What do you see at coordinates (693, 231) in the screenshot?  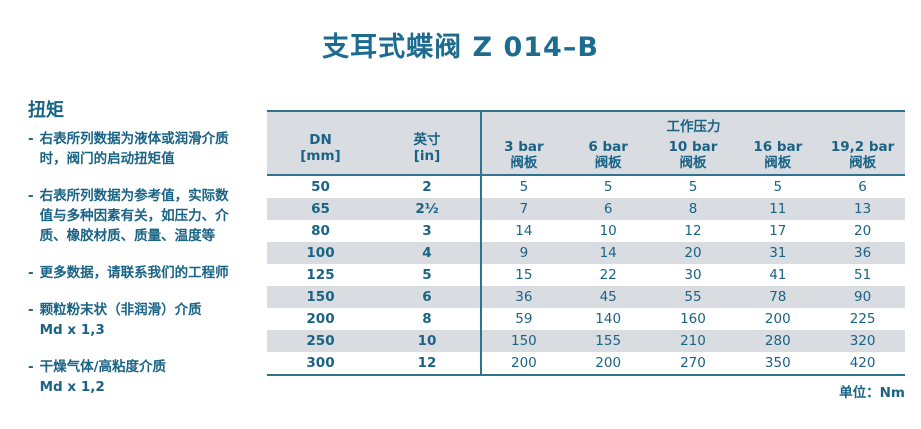 I see `cell-torque: 12` at bounding box center [693, 231].